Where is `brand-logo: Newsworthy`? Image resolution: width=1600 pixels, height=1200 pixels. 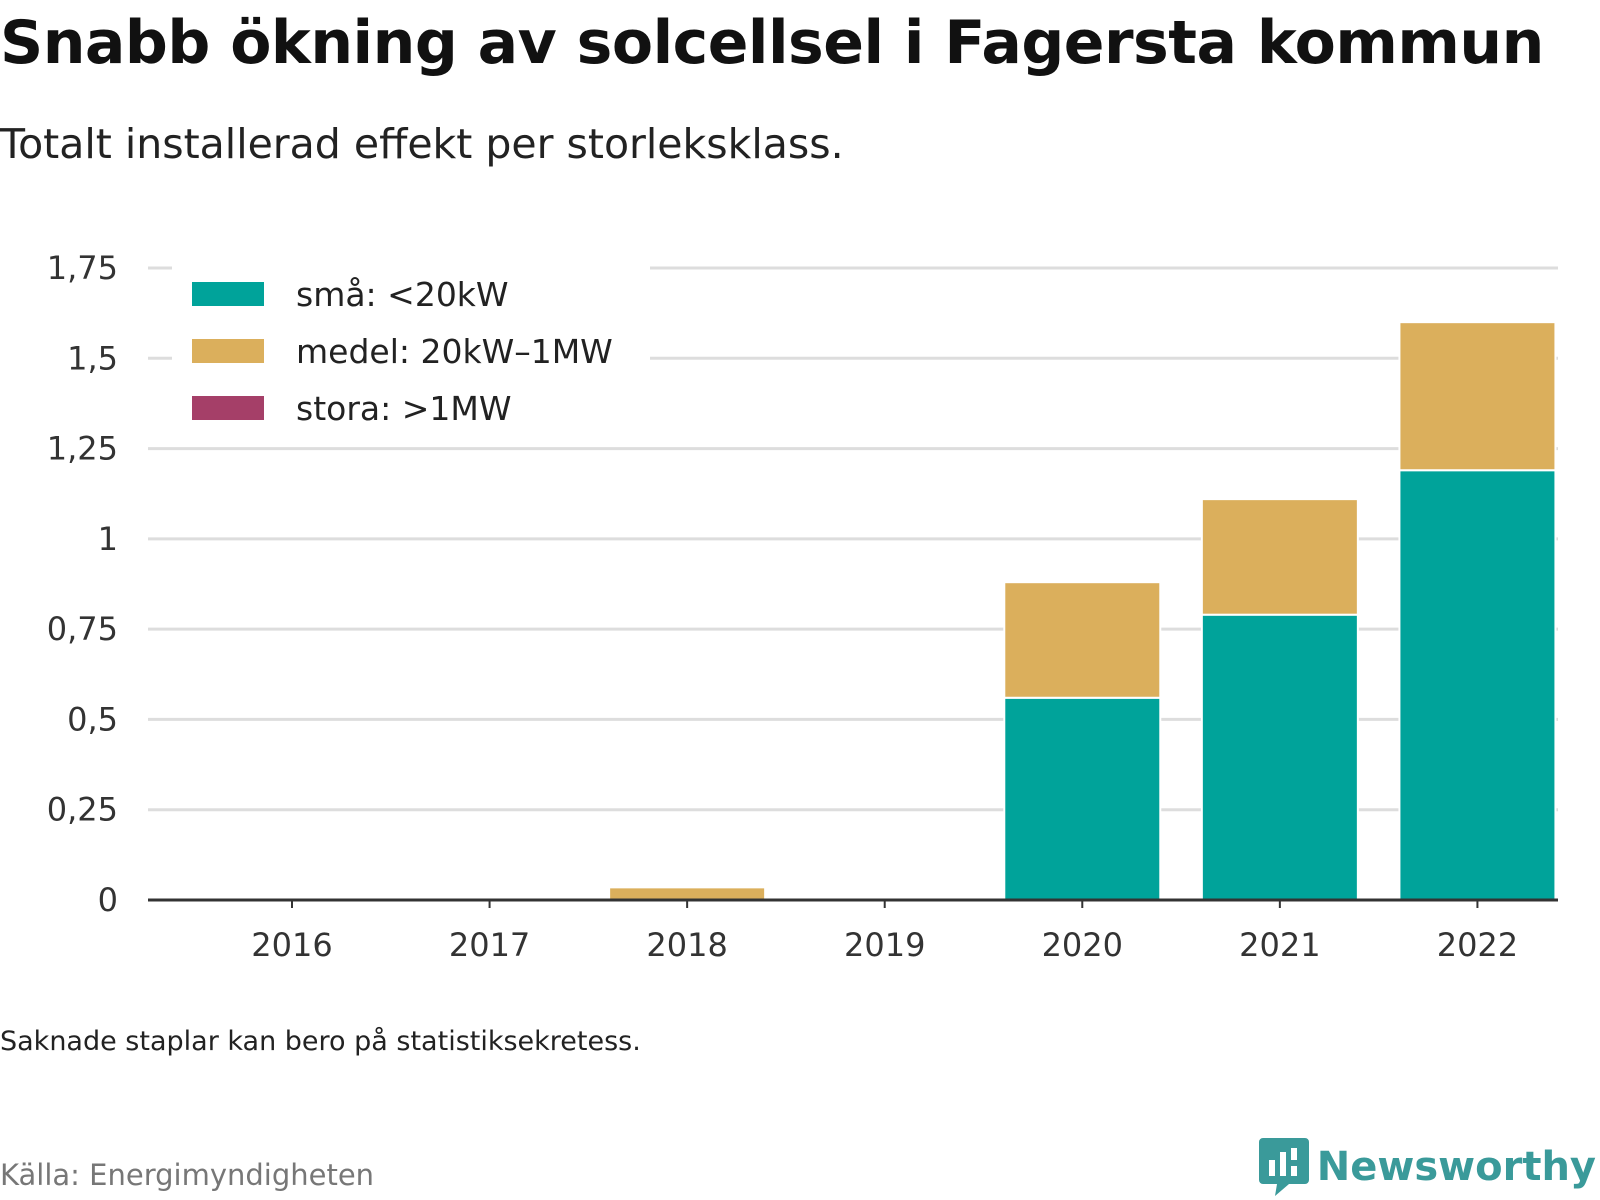
brand-logo: Newsworthy is located at coordinates (1427, 1167).